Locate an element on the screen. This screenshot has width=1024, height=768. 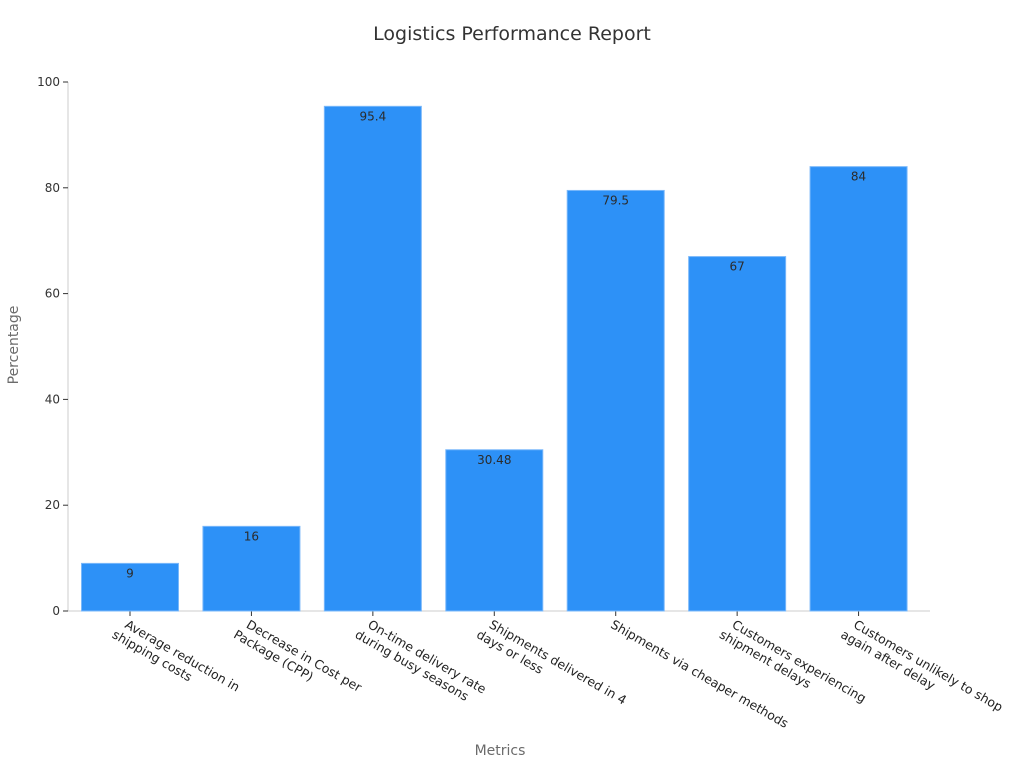
y-axis-title: Percentage is located at coordinates (14, 345).